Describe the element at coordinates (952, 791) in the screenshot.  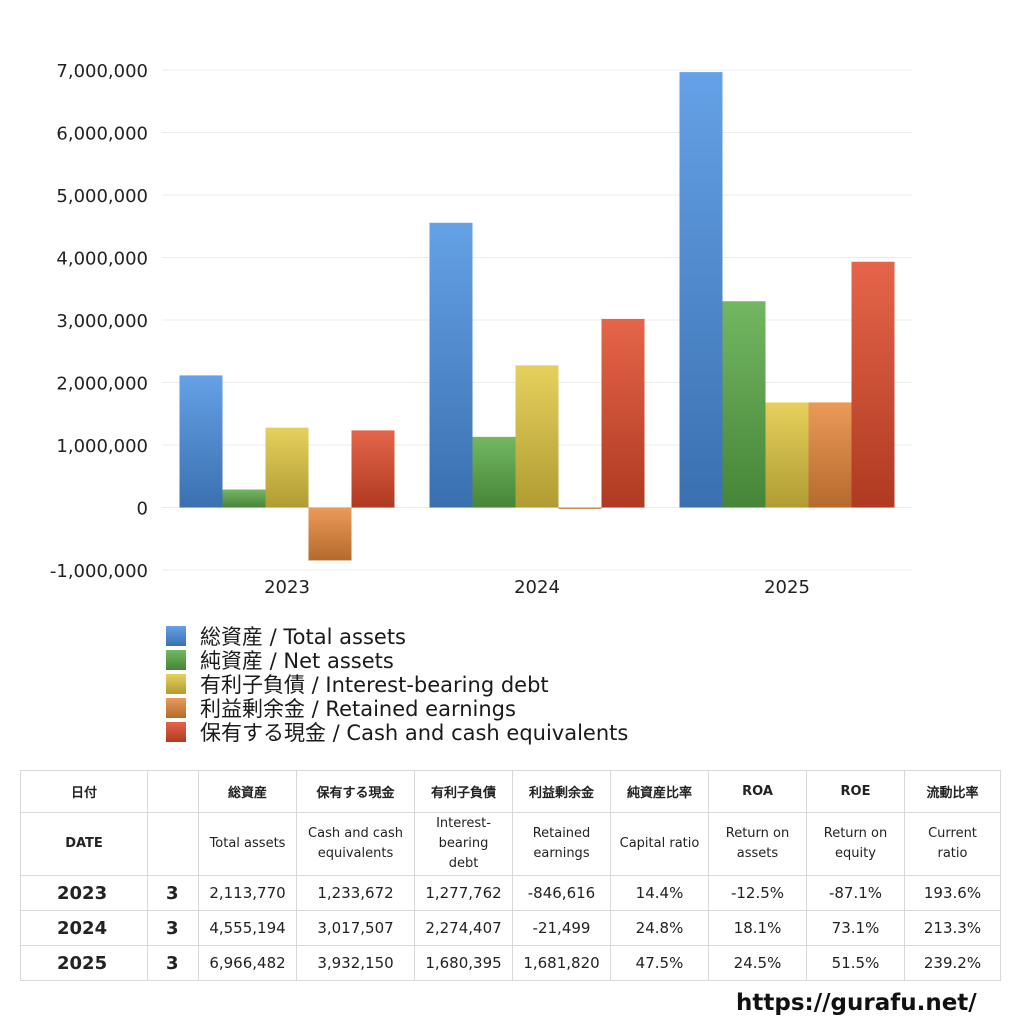
I see `header-cell: 流動比率` at that location.